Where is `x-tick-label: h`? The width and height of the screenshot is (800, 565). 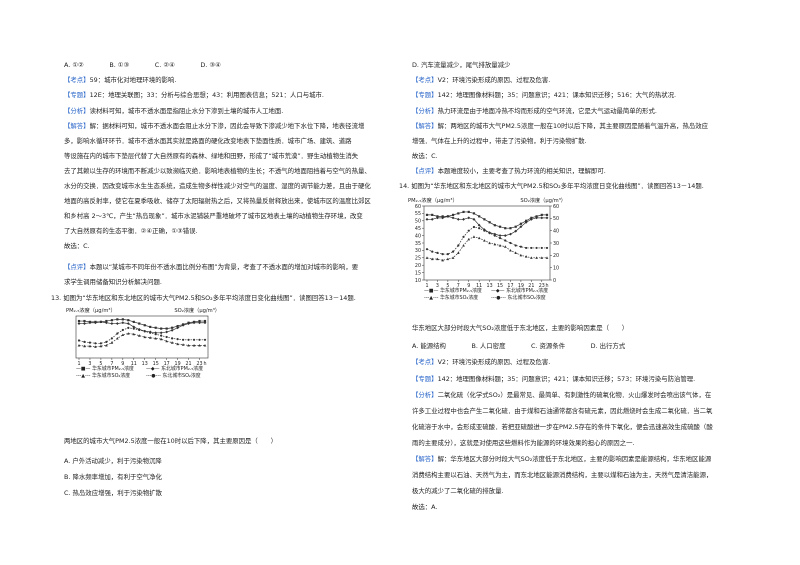 x-tick-label: h is located at coordinates (204, 364).